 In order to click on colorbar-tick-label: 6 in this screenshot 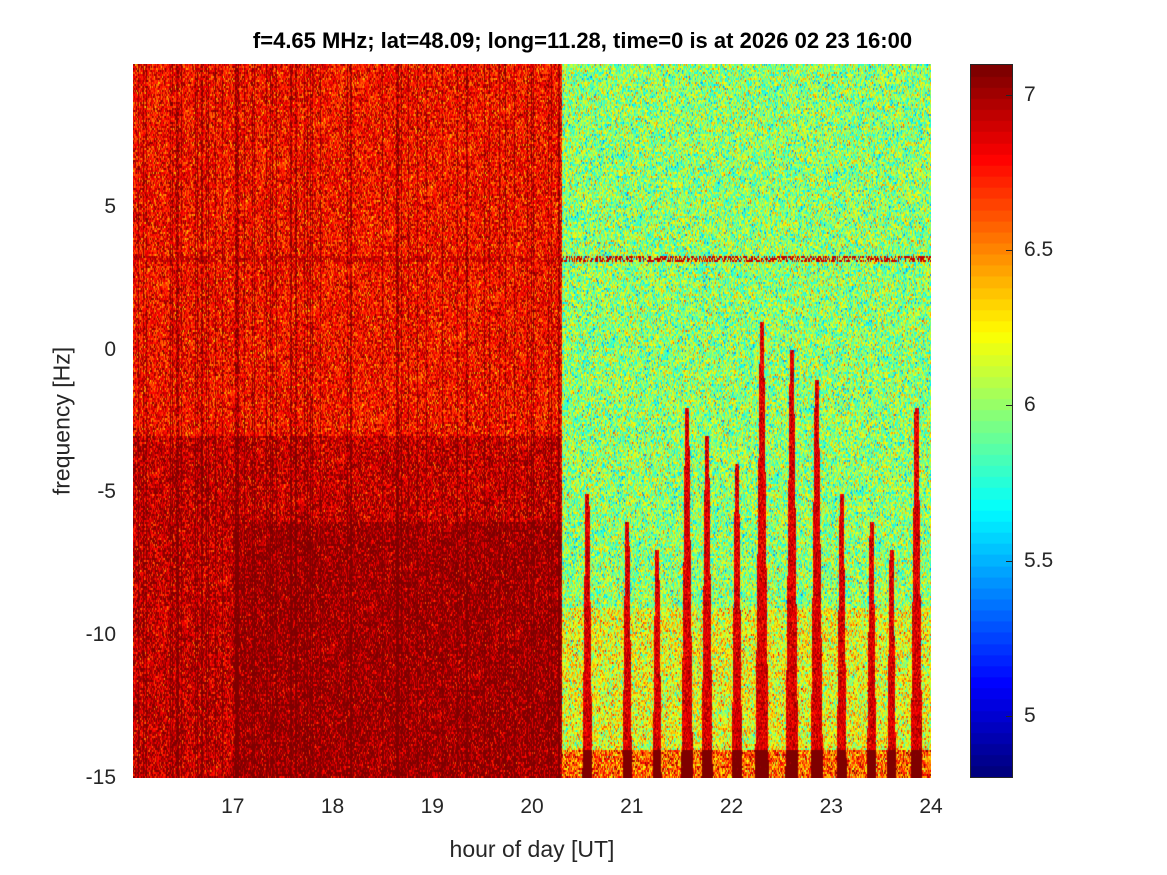, I will do `click(1030, 405)`.